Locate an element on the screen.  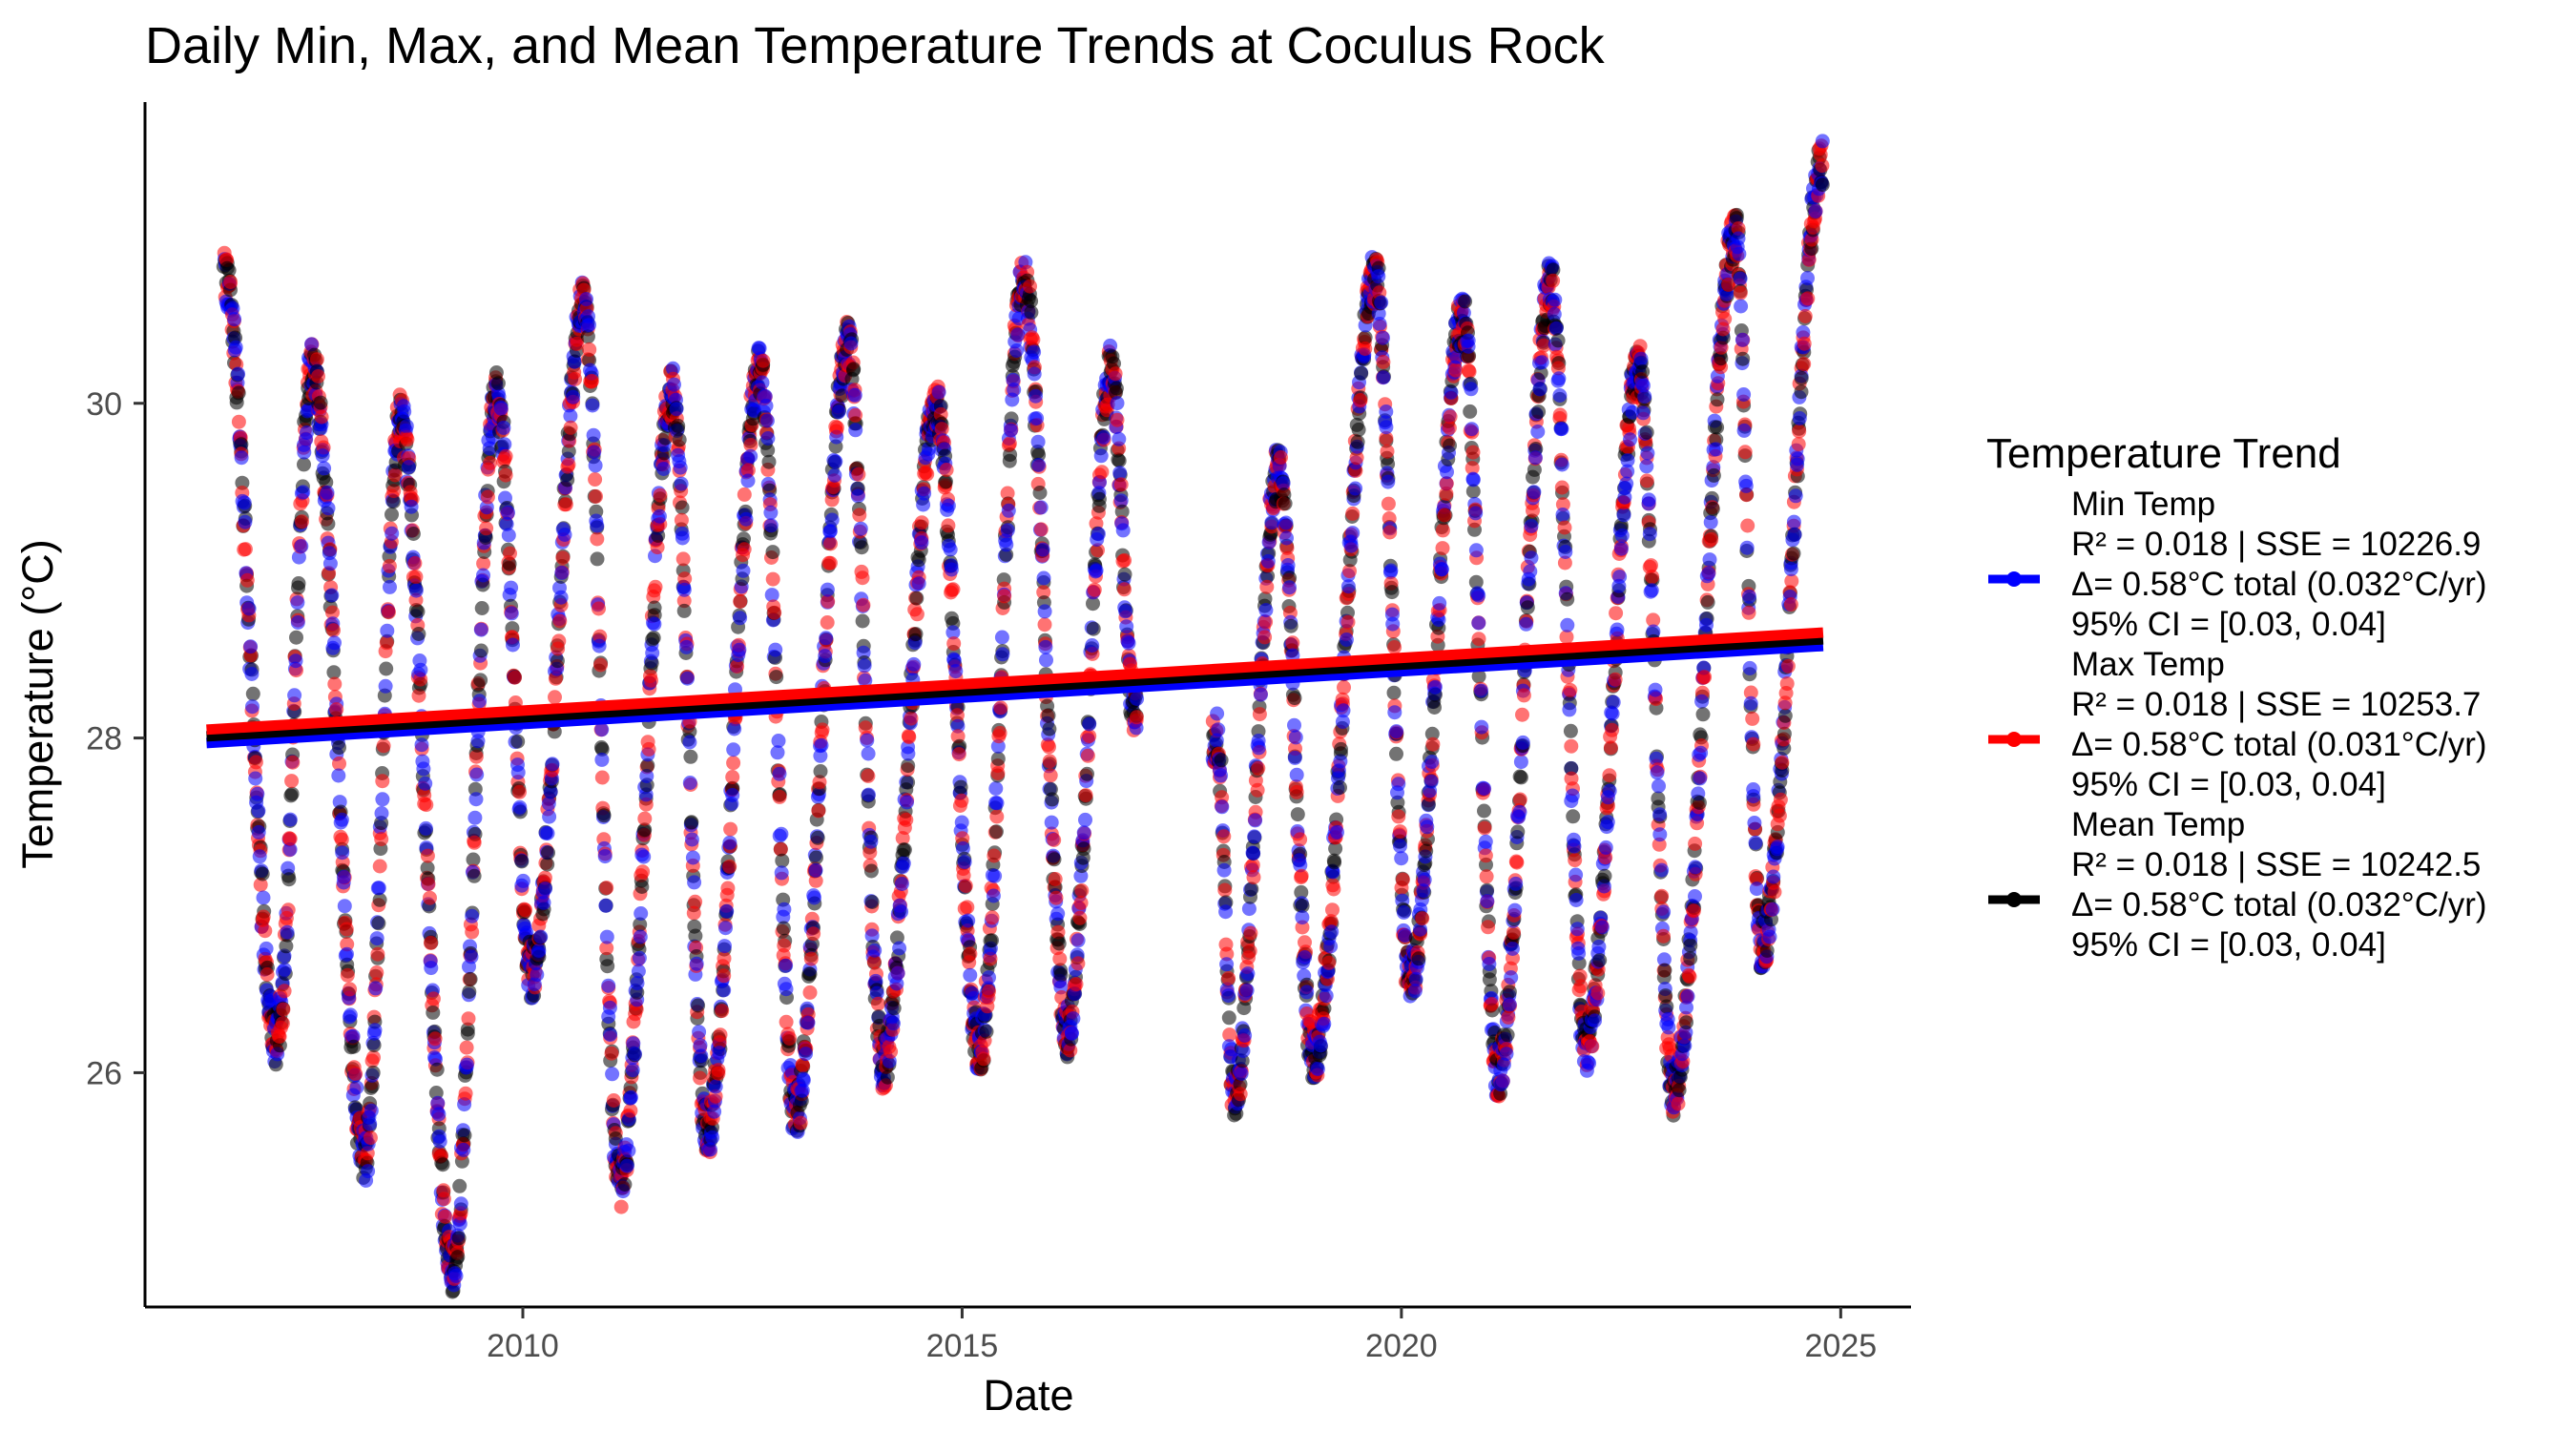
trend-line is located at coordinates (1015, 694).